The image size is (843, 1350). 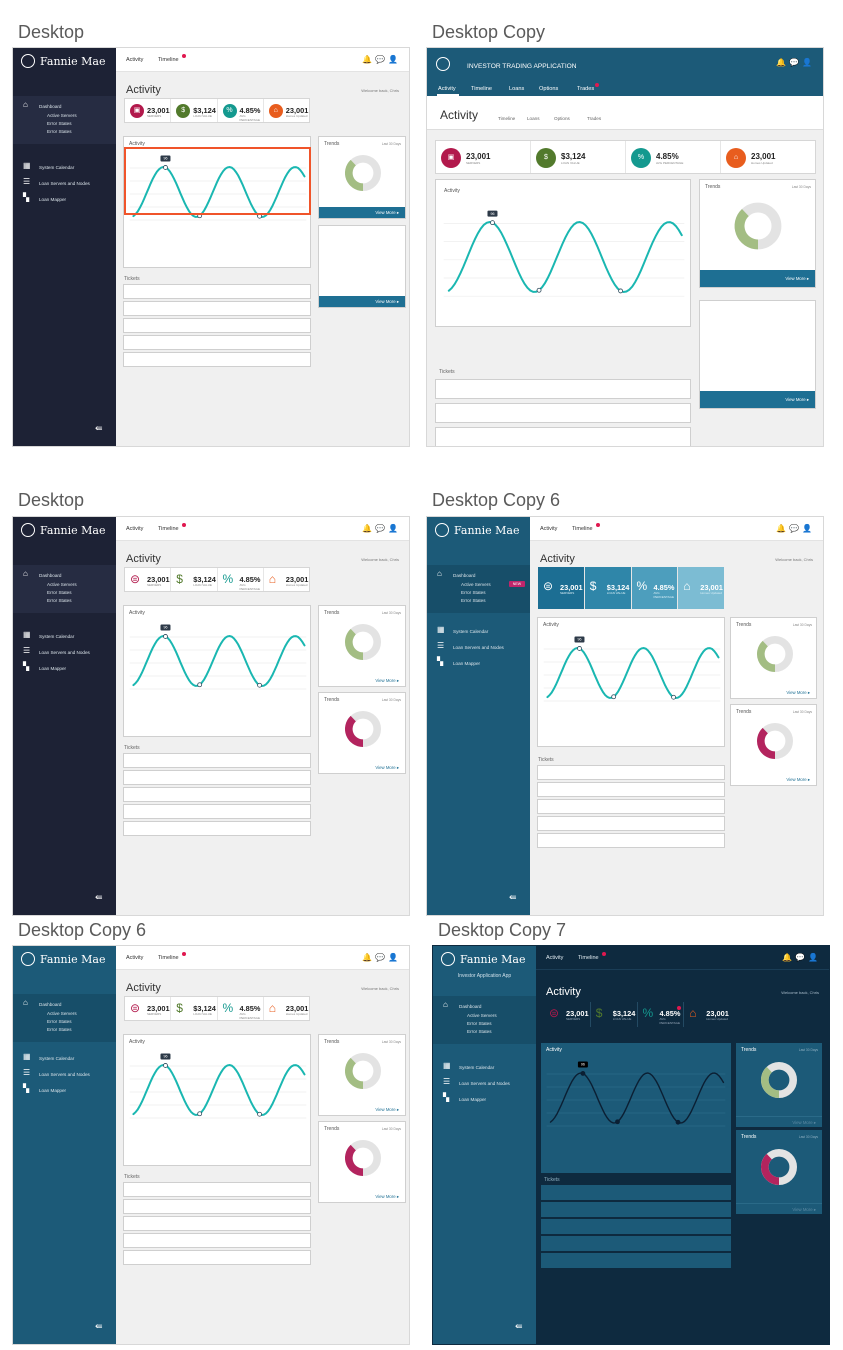 What do you see at coordinates (586, 89) in the screenshot?
I see `nav-trades: Trades` at bounding box center [586, 89].